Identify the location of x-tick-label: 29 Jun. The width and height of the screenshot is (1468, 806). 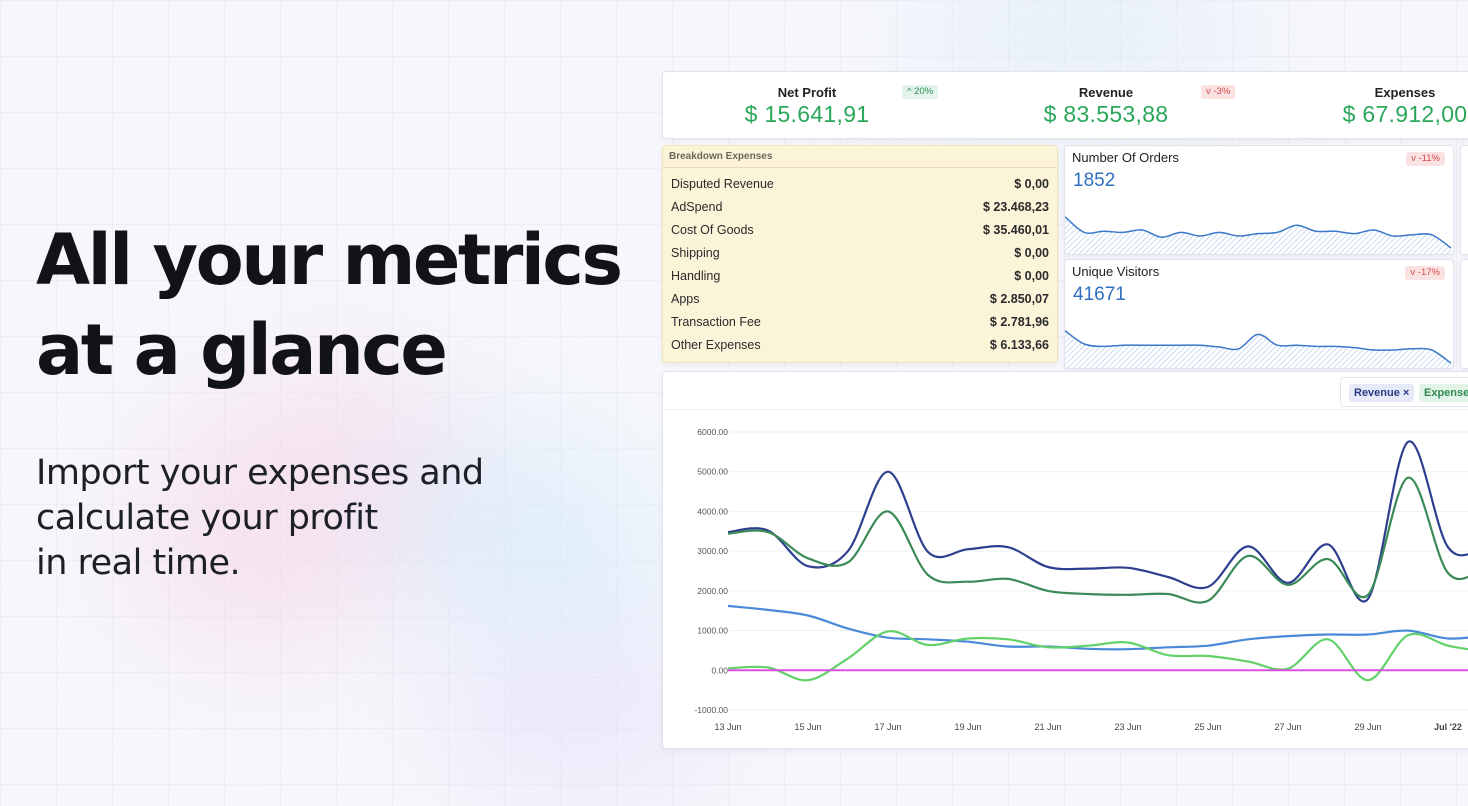
(1367, 727).